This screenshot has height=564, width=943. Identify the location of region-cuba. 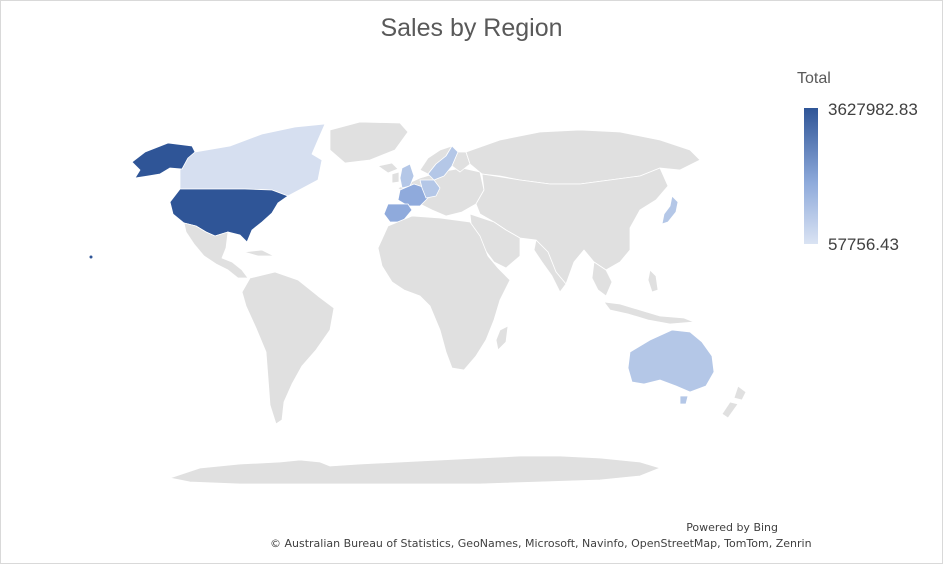
(259, 253).